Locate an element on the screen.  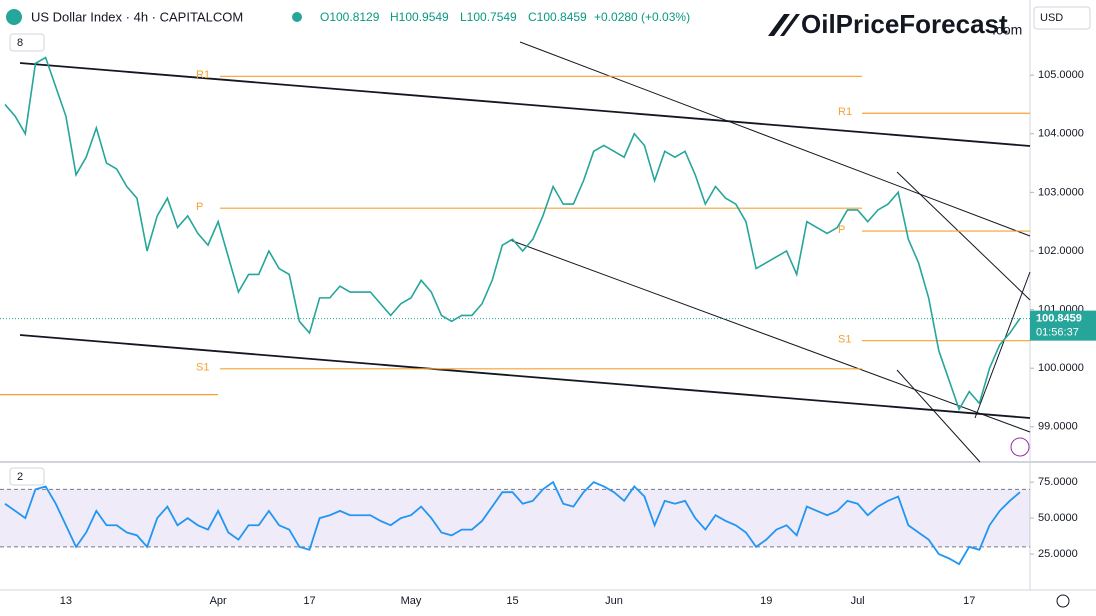
rsi-line is located at coordinates (512, 523).